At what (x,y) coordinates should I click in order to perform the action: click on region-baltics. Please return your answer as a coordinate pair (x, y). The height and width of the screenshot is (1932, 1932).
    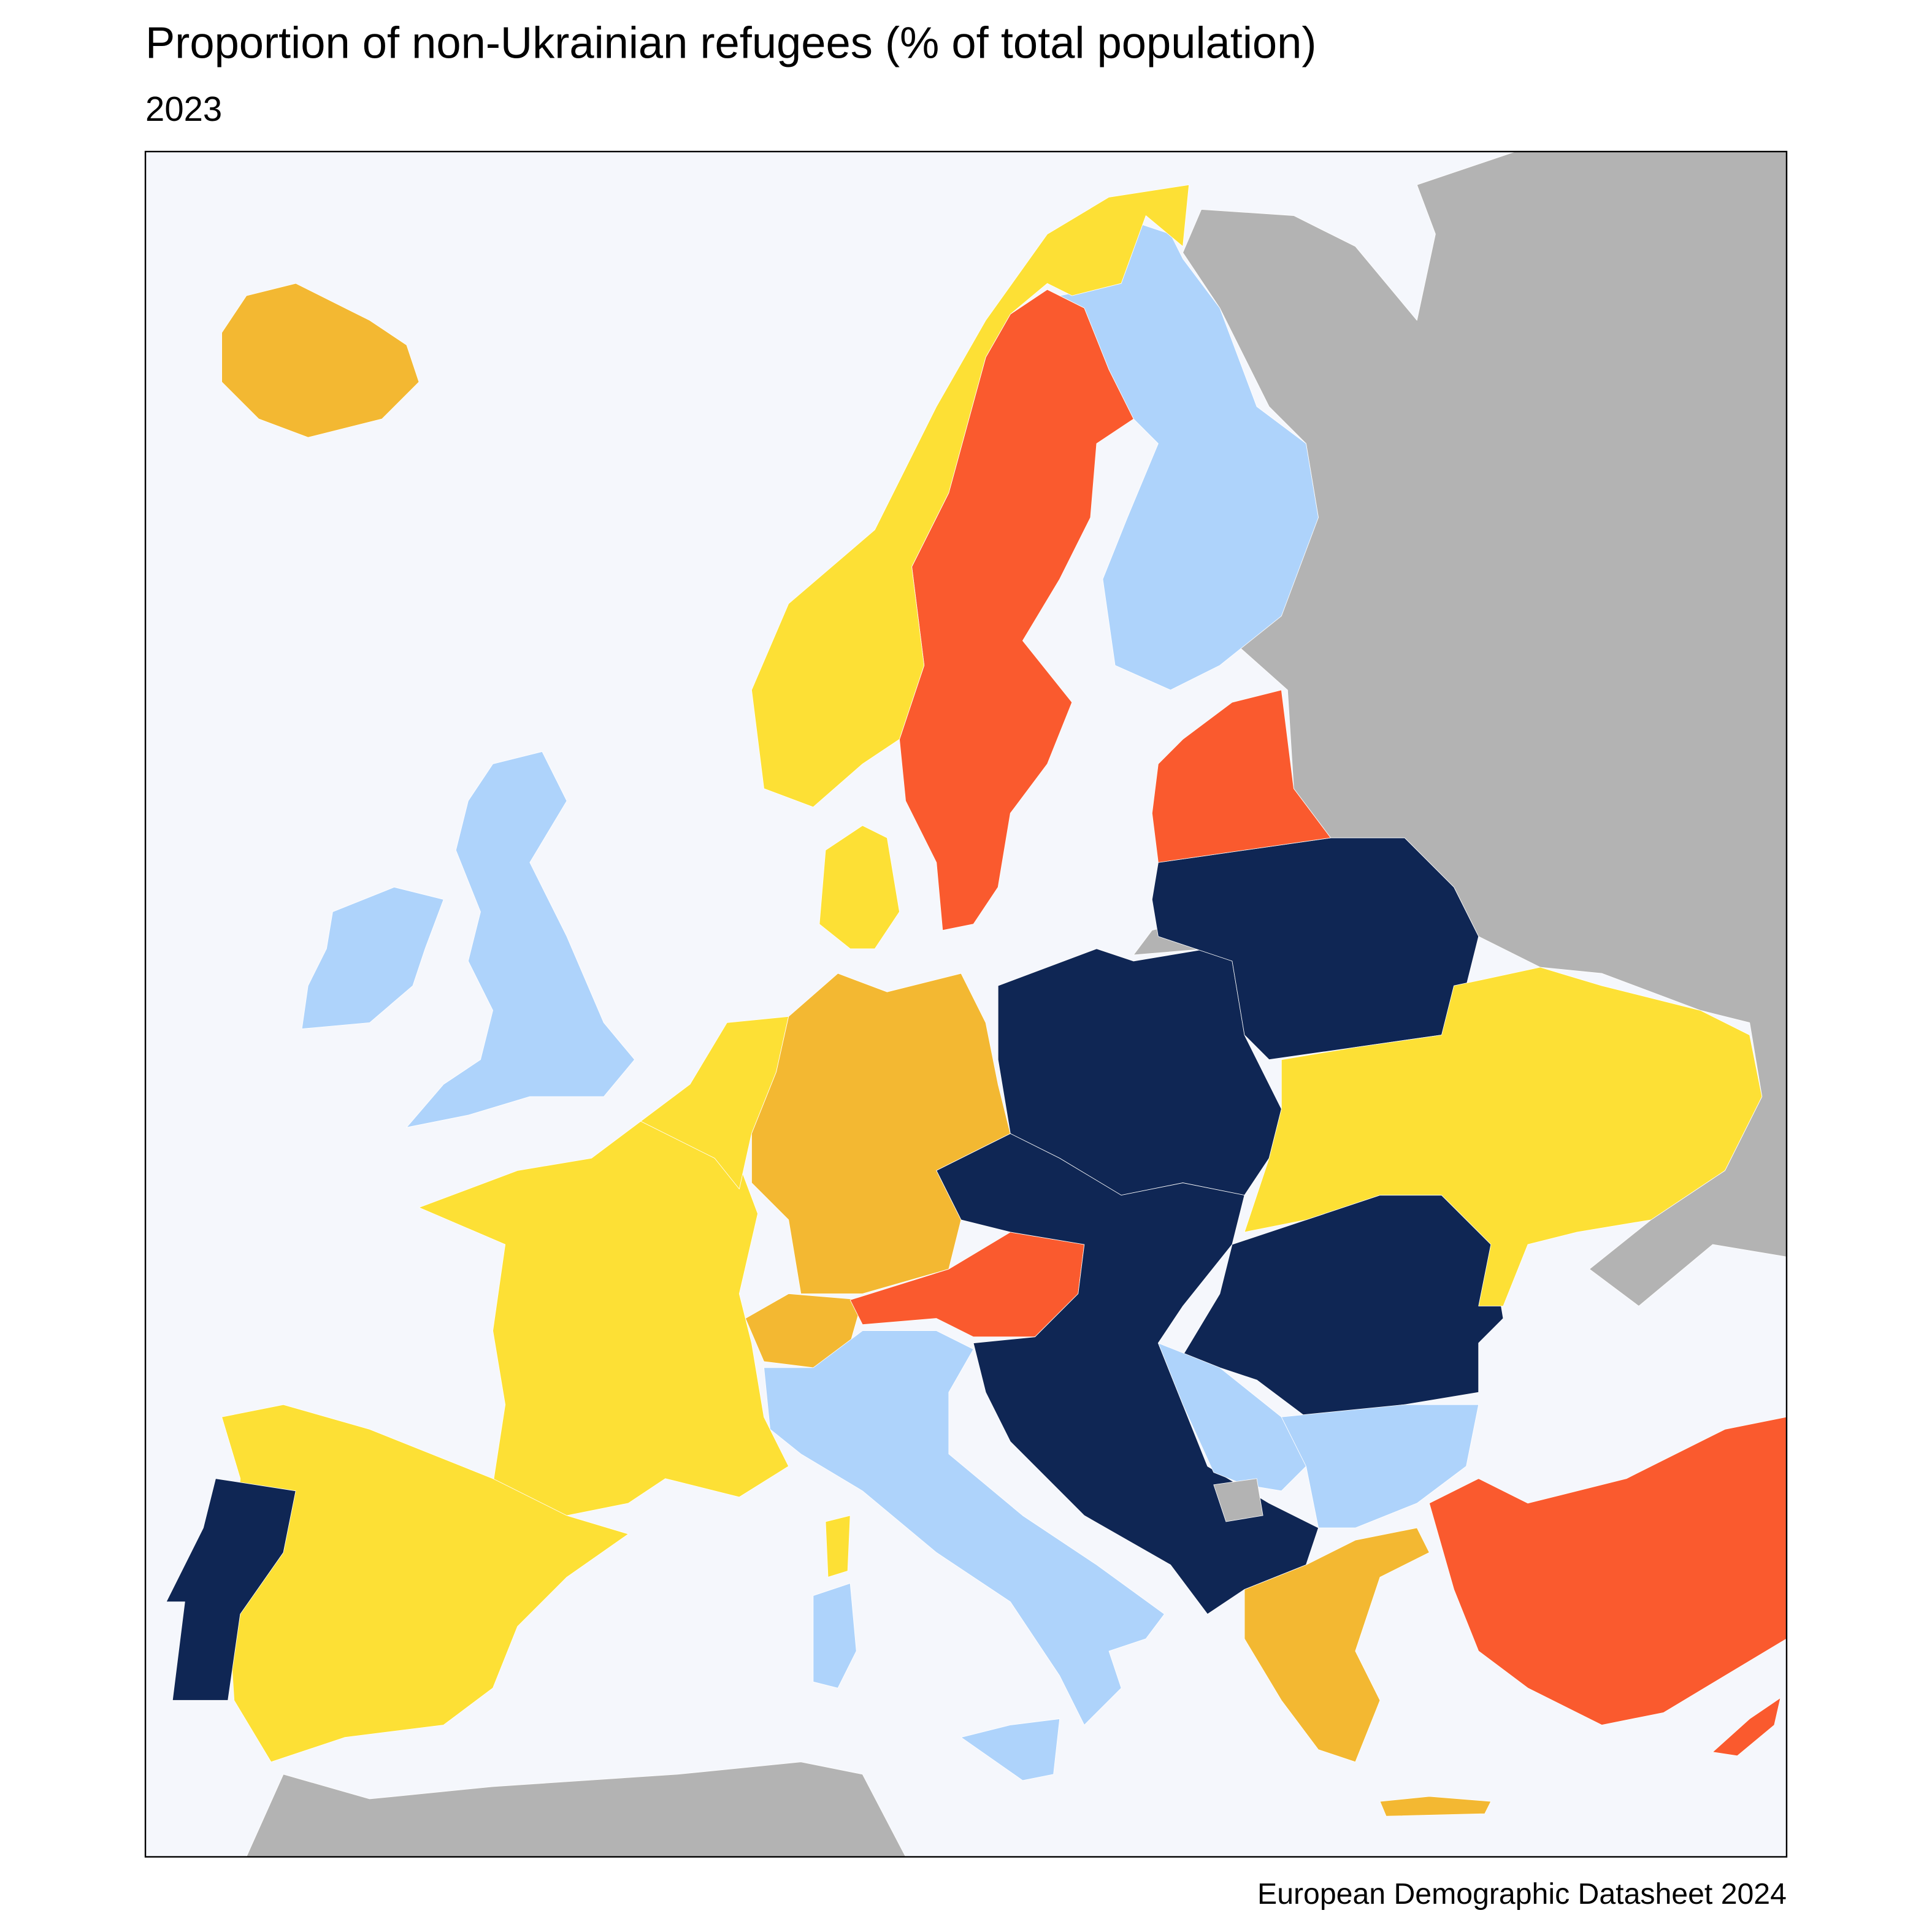
    Looking at the image, I should click on (1241, 776).